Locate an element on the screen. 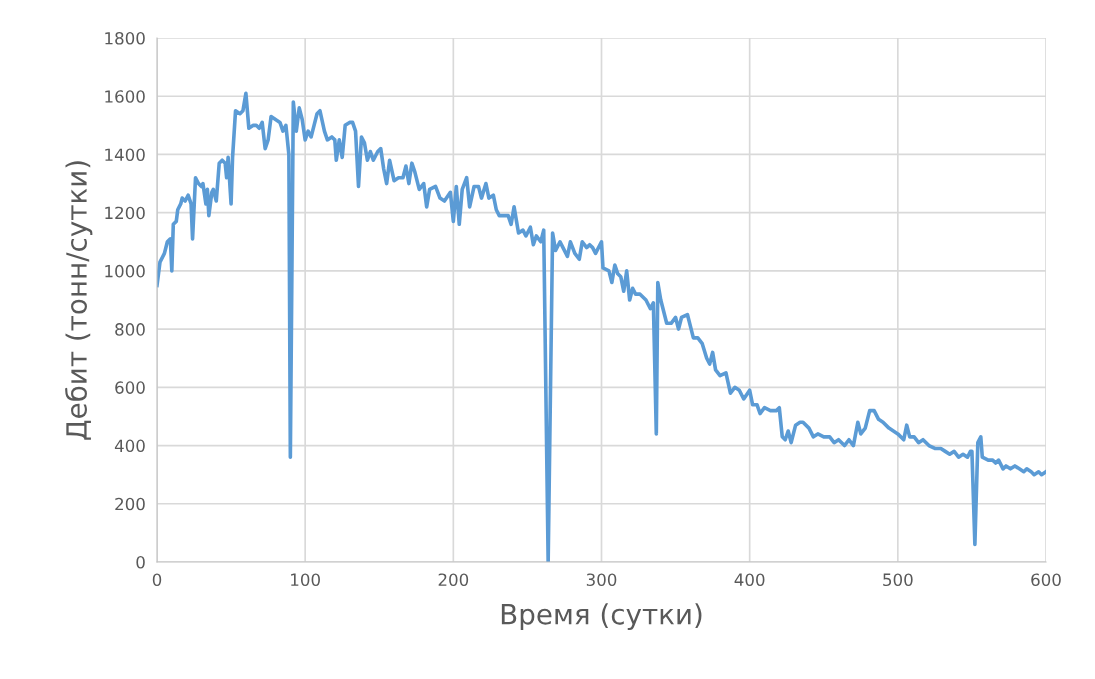  y-tick-label: 400 is located at coordinates (129, 446).